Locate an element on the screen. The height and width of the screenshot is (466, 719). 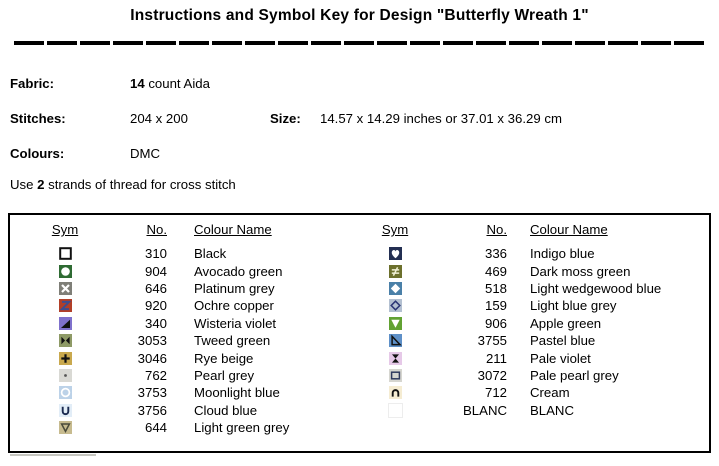
heart-icon is located at coordinates (395, 254).